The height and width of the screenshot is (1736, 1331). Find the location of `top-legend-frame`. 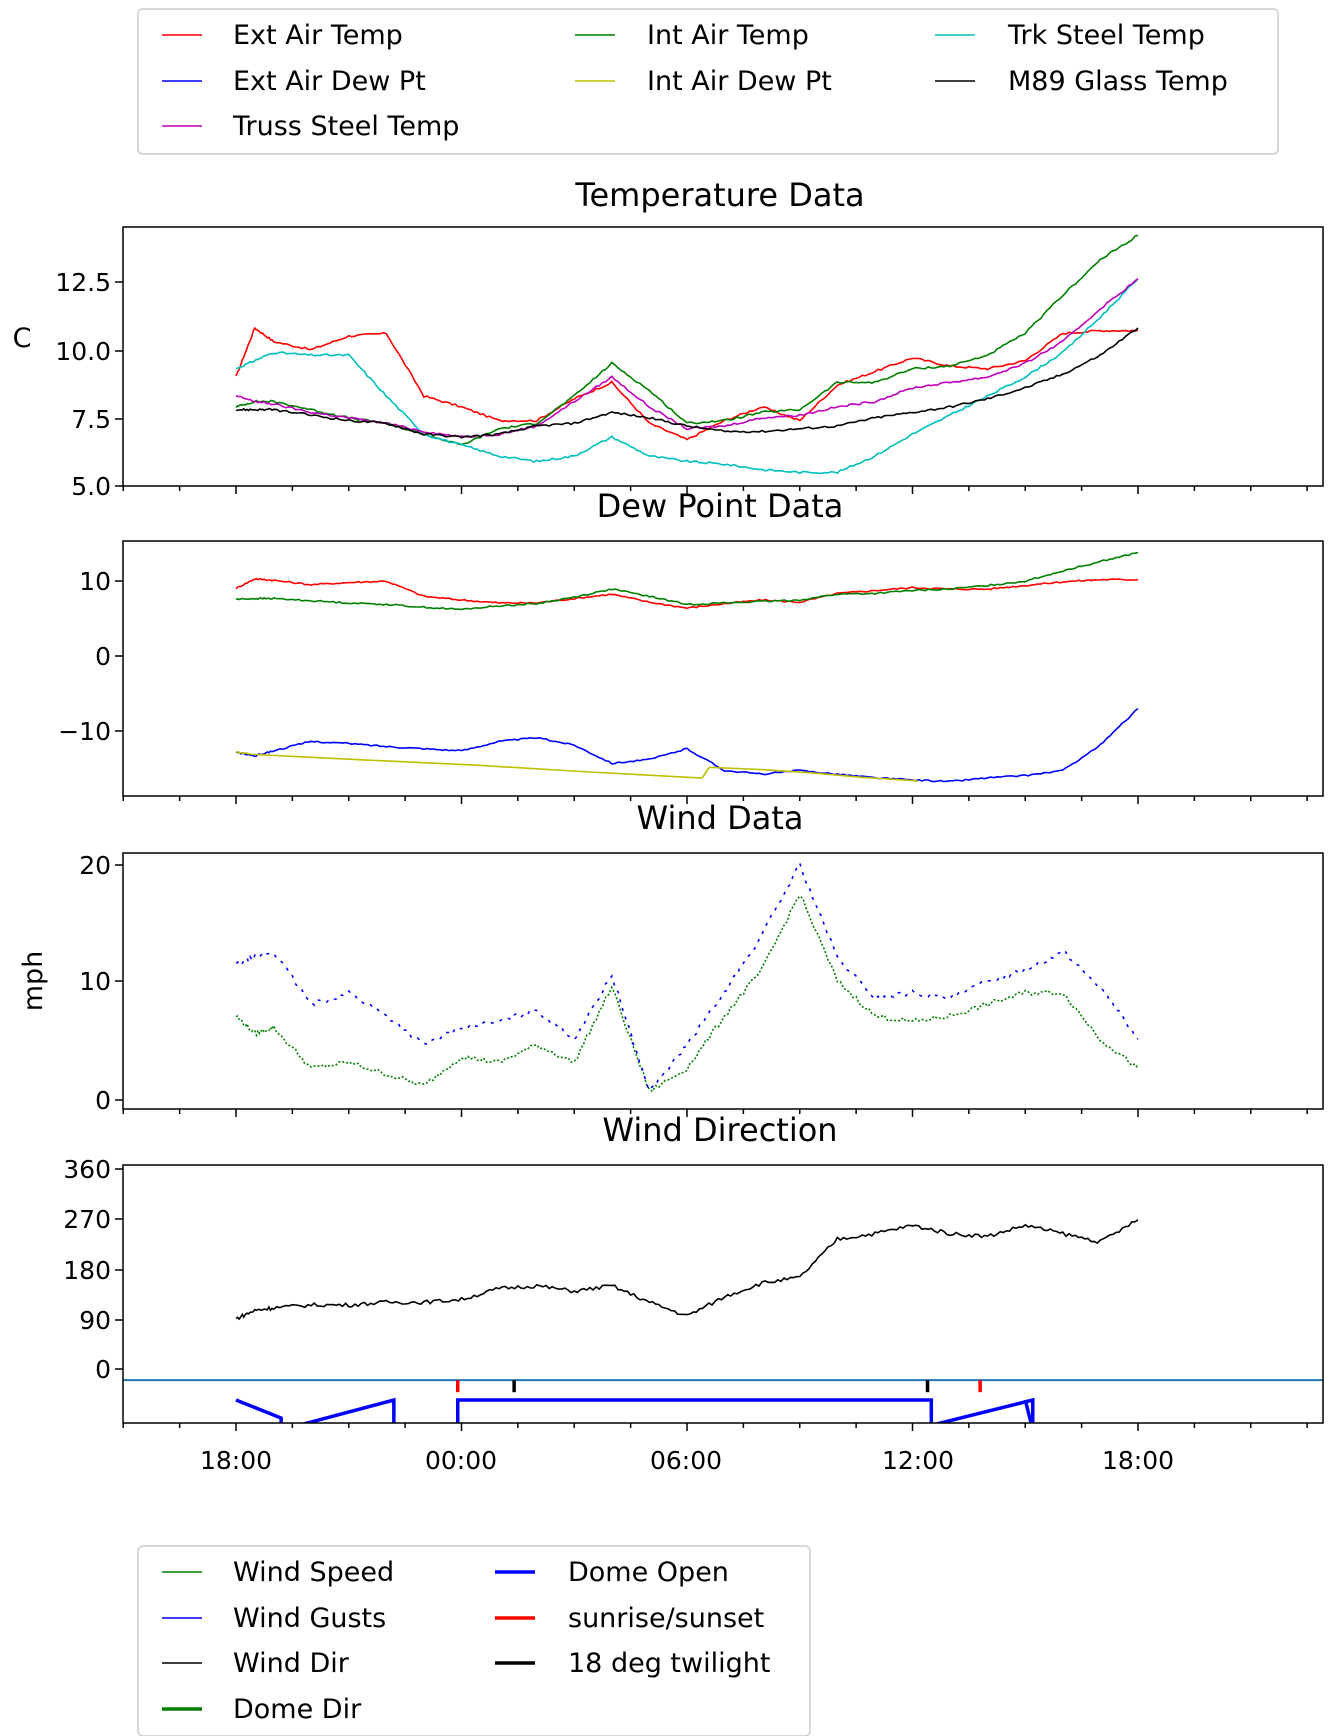

top-legend-frame is located at coordinates (708, 81).